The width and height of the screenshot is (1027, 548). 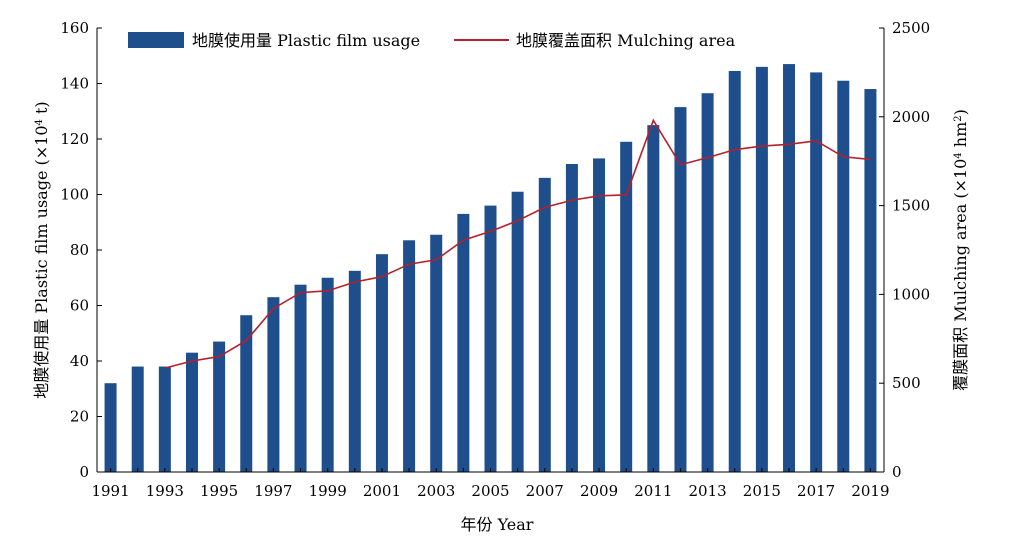 I want to click on y-right-tick-label: 500, so click(x=906, y=383).